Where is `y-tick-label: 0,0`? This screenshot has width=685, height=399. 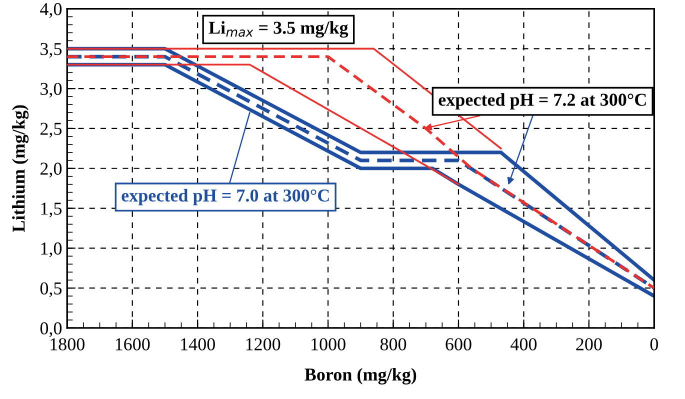 y-tick-label: 0,0 is located at coordinates (51, 330).